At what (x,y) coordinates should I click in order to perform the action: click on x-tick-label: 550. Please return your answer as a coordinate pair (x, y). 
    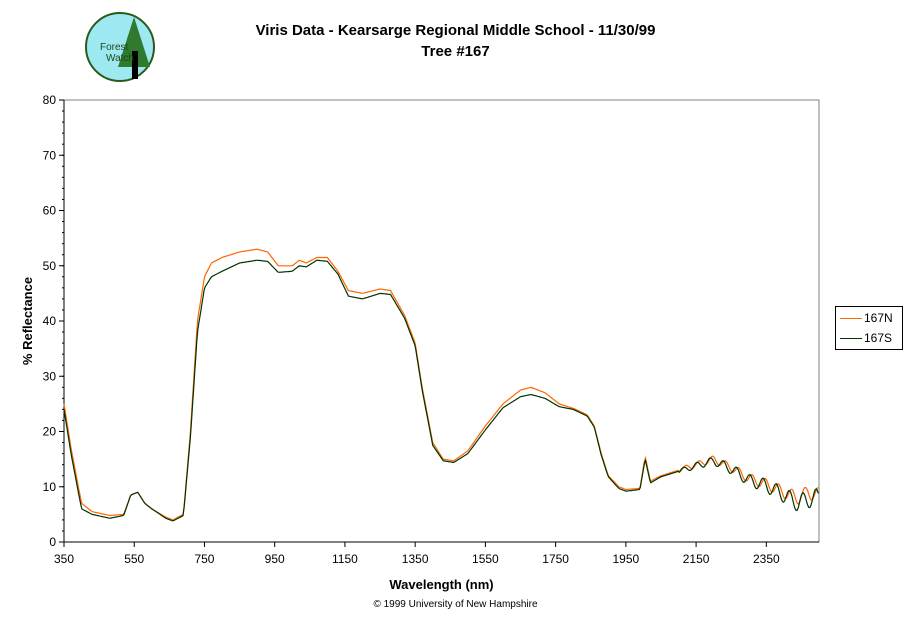
    Looking at the image, I should click on (134, 559).